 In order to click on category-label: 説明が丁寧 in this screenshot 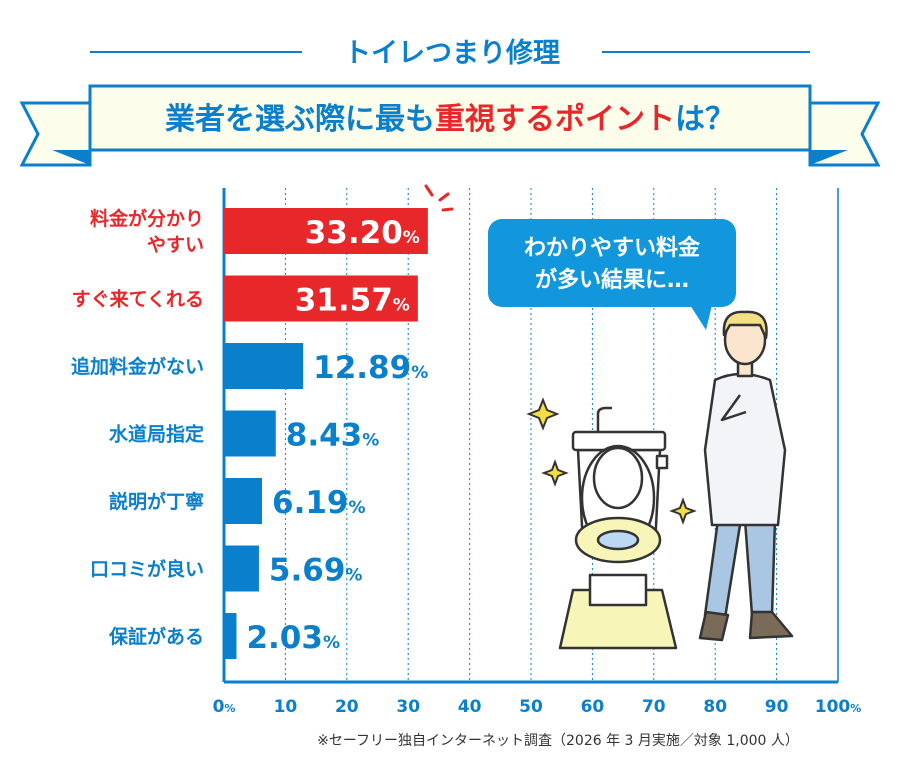, I will do `click(156, 501)`.